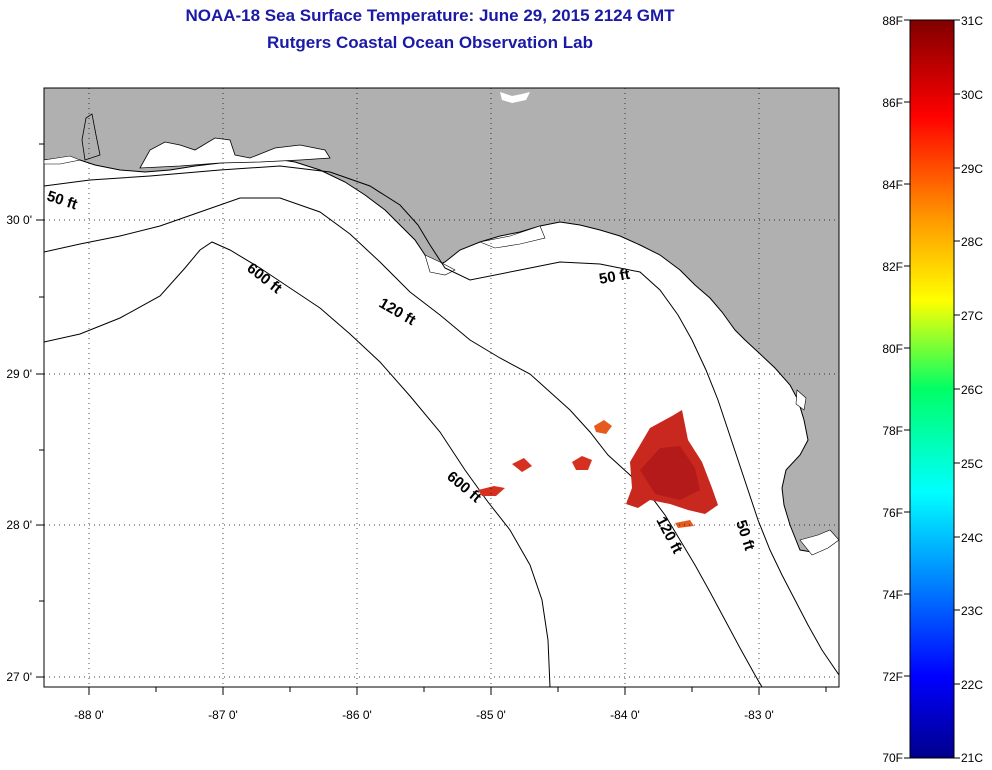 The height and width of the screenshot is (770, 992). I want to click on colorbar-label-f: 84F, so click(892, 185).